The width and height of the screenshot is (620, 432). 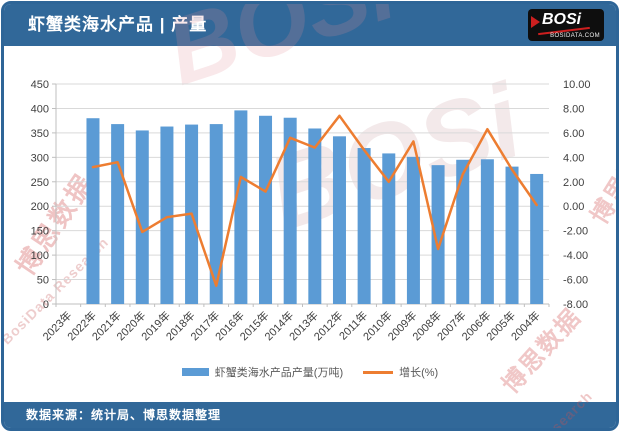 I want to click on logo-triangle-icon, so click(x=535, y=22).